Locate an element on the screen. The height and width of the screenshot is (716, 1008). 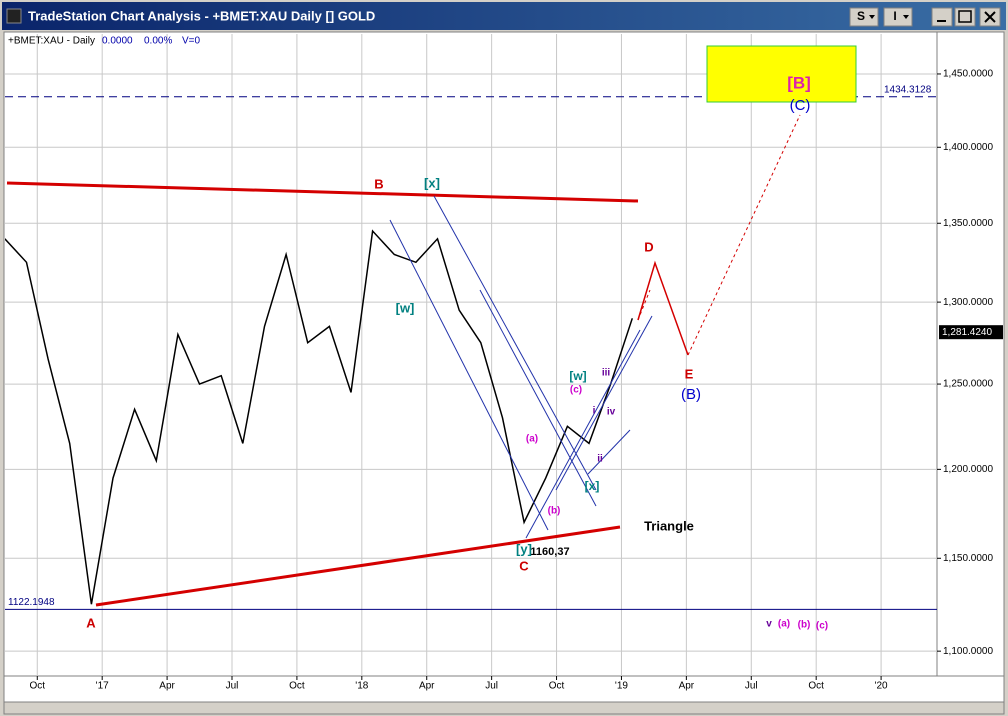
x-tick-label: '19 is located at coordinates (621, 686).